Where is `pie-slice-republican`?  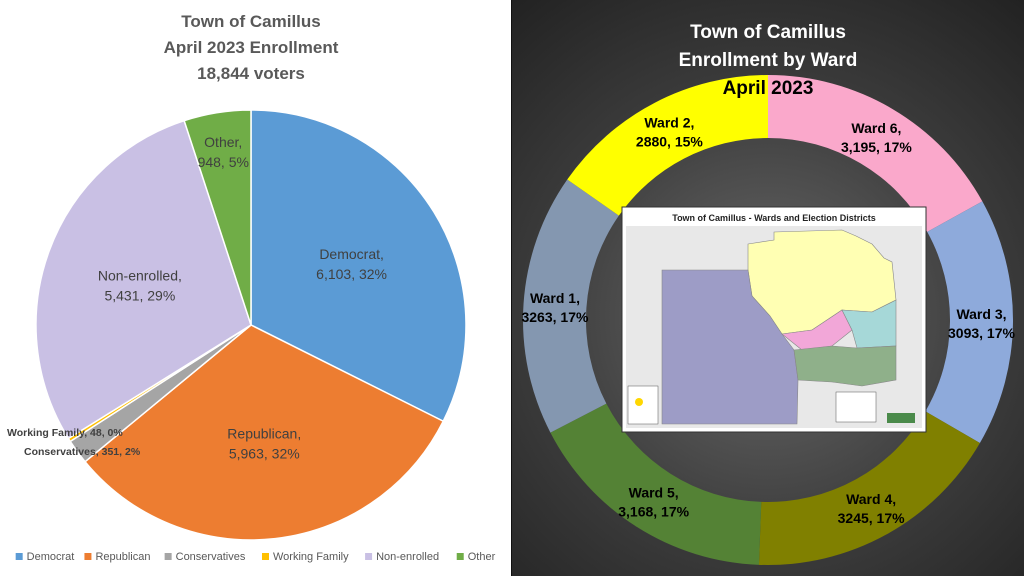 pie-slice-republican is located at coordinates (264, 432).